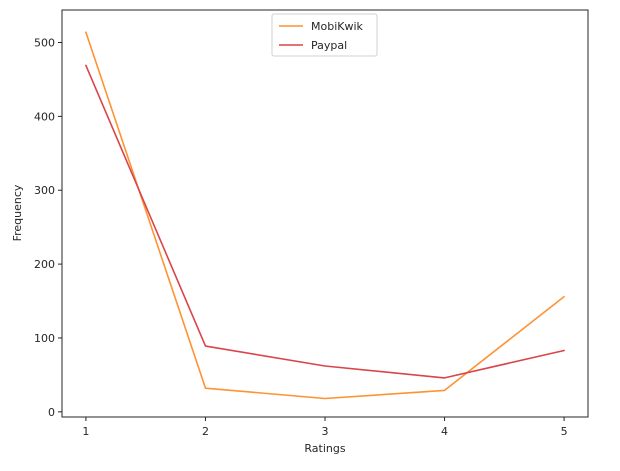 This screenshot has height=471, width=620. I want to click on y-tick-label: 300, so click(44, 190).